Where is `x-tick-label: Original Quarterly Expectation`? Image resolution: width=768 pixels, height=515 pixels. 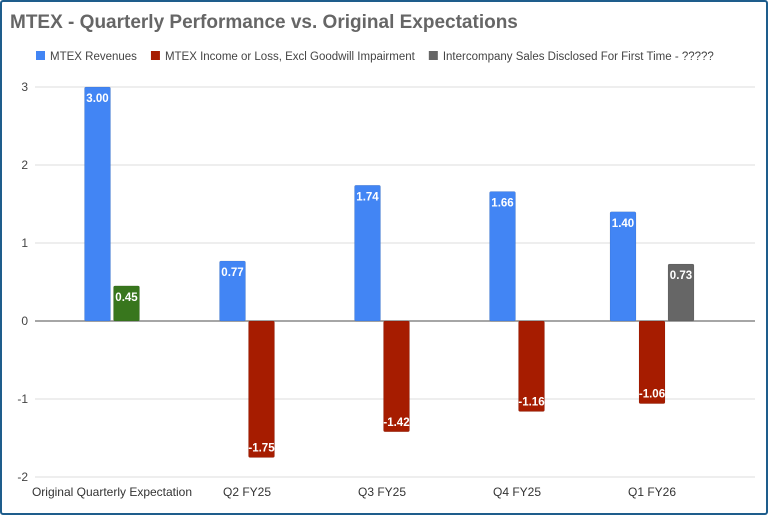 x-tick-label: Original Quarterly Expectation is located at coordinates (112, 492).